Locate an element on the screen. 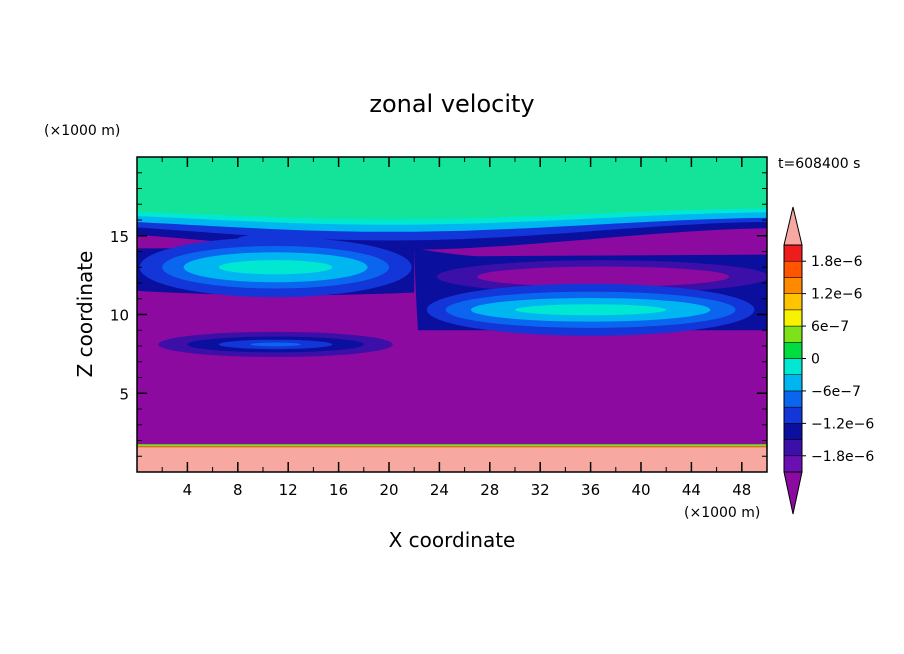 The width and height of the screenshot is (904, 654). y-tick-label: 5 is located at coordinates (124, 394).